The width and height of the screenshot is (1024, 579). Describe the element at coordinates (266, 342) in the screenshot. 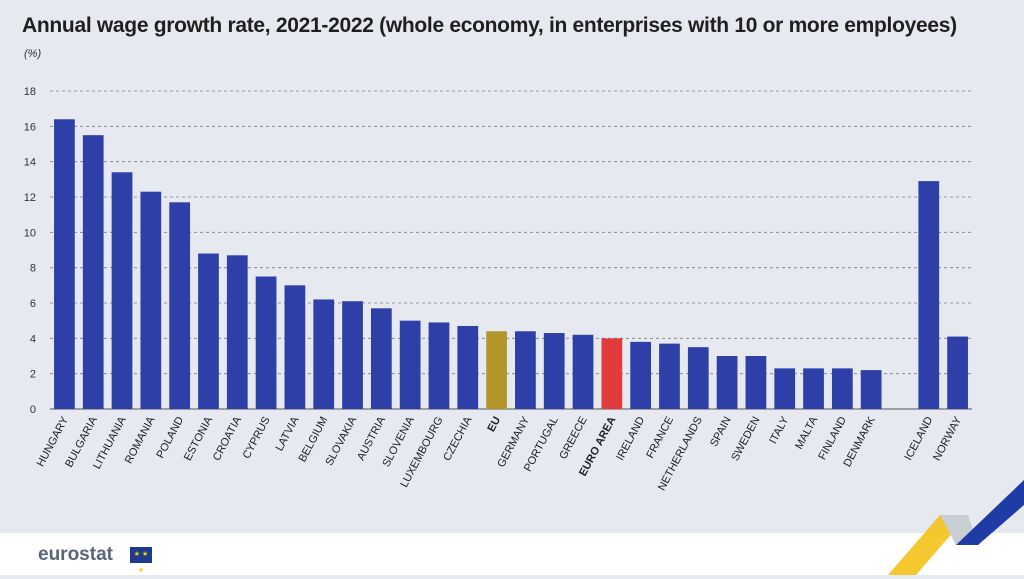

I see `bar-cyprus` at that location.